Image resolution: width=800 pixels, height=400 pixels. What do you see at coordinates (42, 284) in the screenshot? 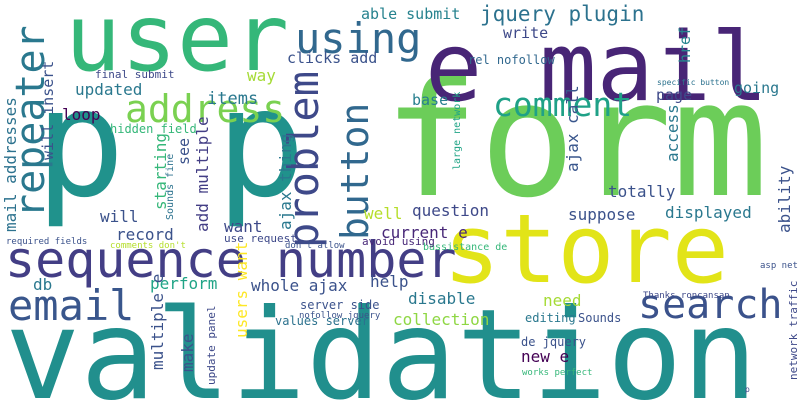
I see `word-db: db` at bounding box center [42, 284].